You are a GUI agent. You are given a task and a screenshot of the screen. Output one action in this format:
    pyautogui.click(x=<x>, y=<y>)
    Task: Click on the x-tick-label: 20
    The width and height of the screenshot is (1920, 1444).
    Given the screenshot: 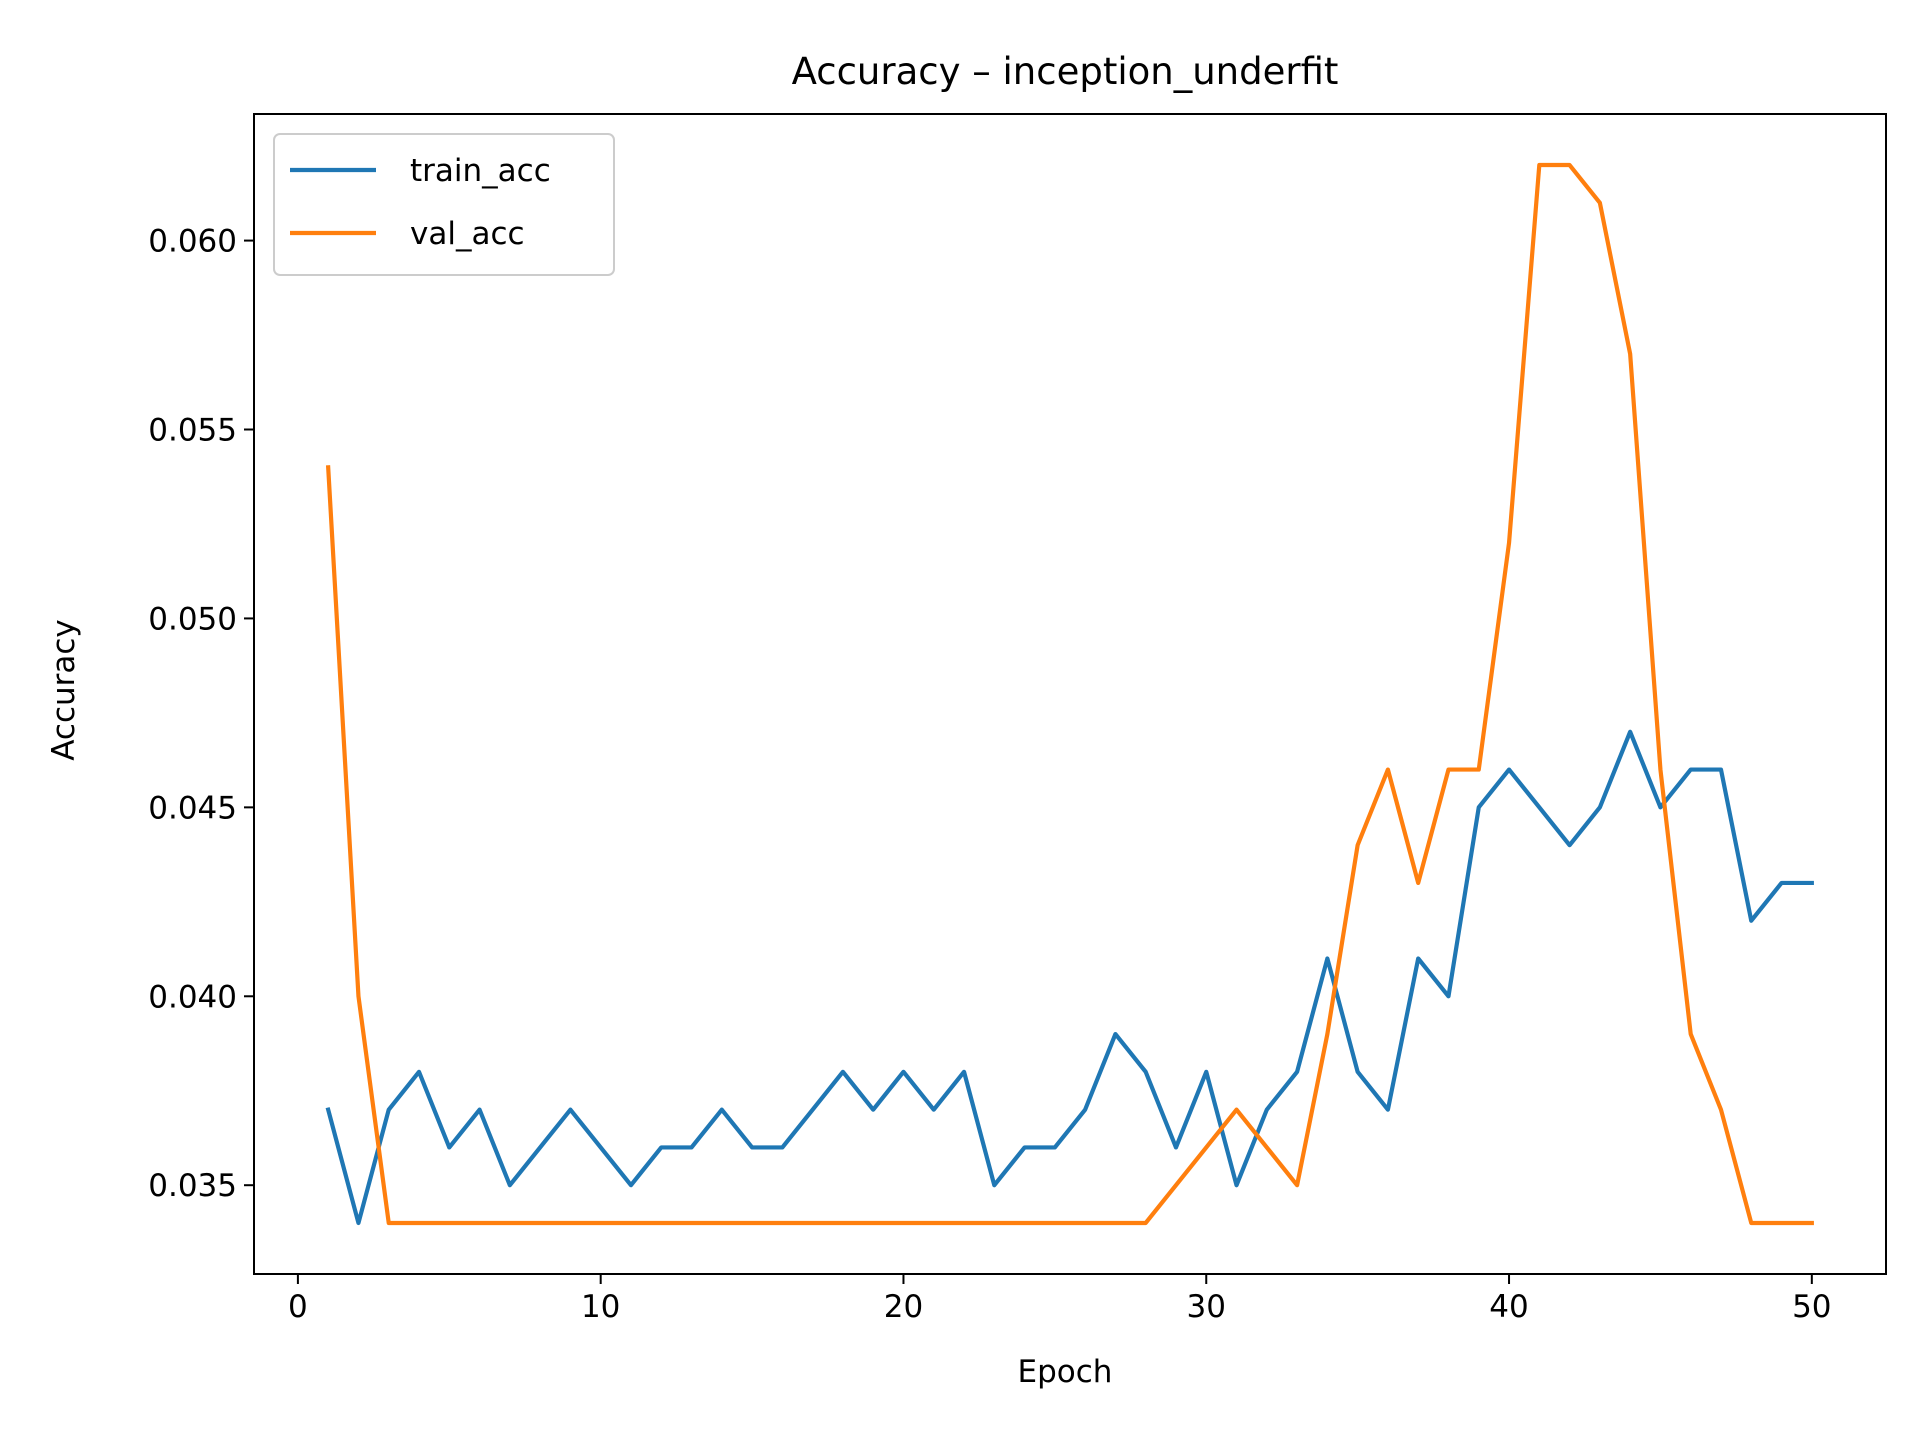 What is the action you would take?
    pyautogui.click(x=903, y=1307)
    